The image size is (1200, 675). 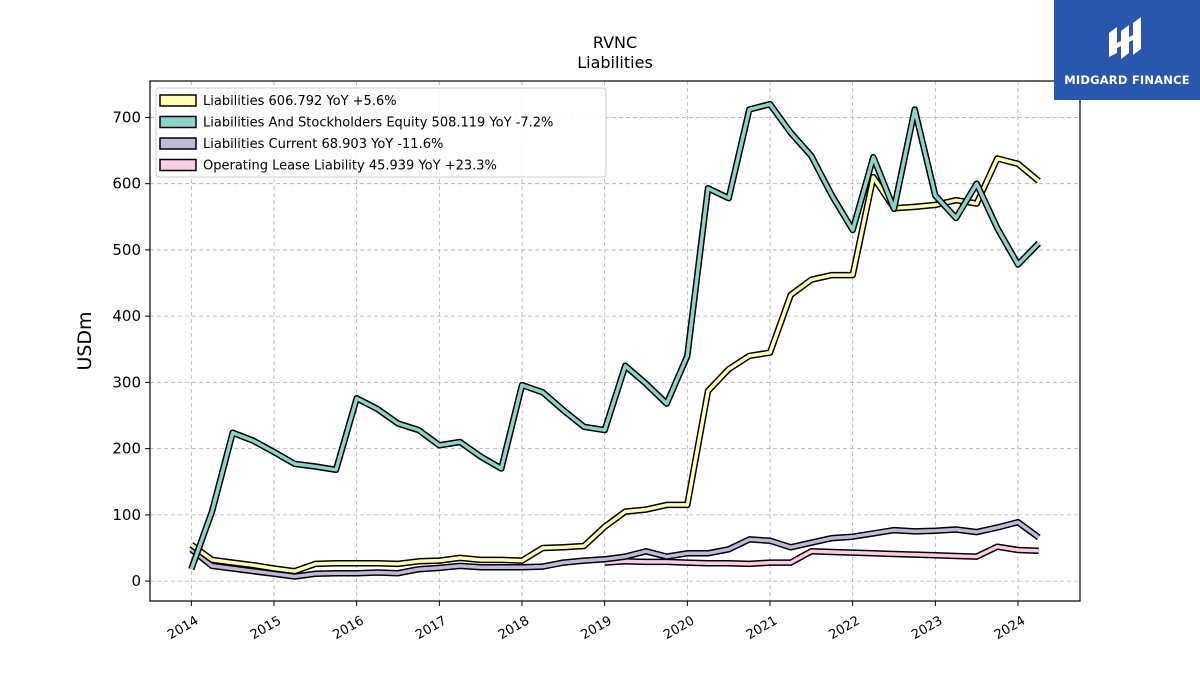 I want to click on x-tick-label: 2023, so click(x=927, y=628).